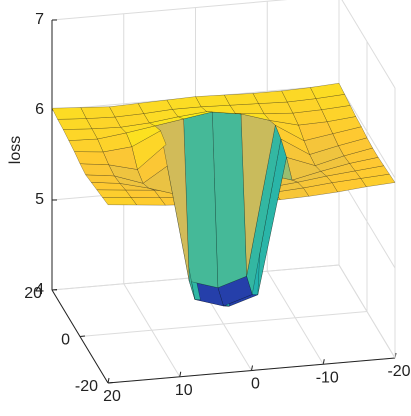 This screenshot has height=416, width=411. What do you see at coordinates (255, 384) in the screenshot?
I see `x-tick-label: 0` at bounding box center [255, 384].